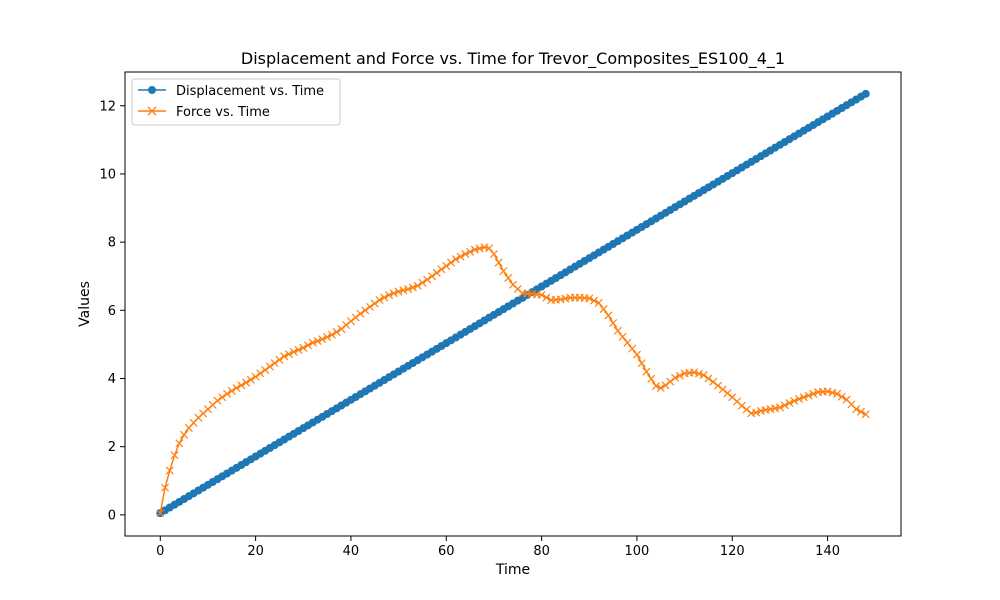  Describe the element at coordinates (112, 311) in the screenshot. I see `y-tick-label: 6` at that location.